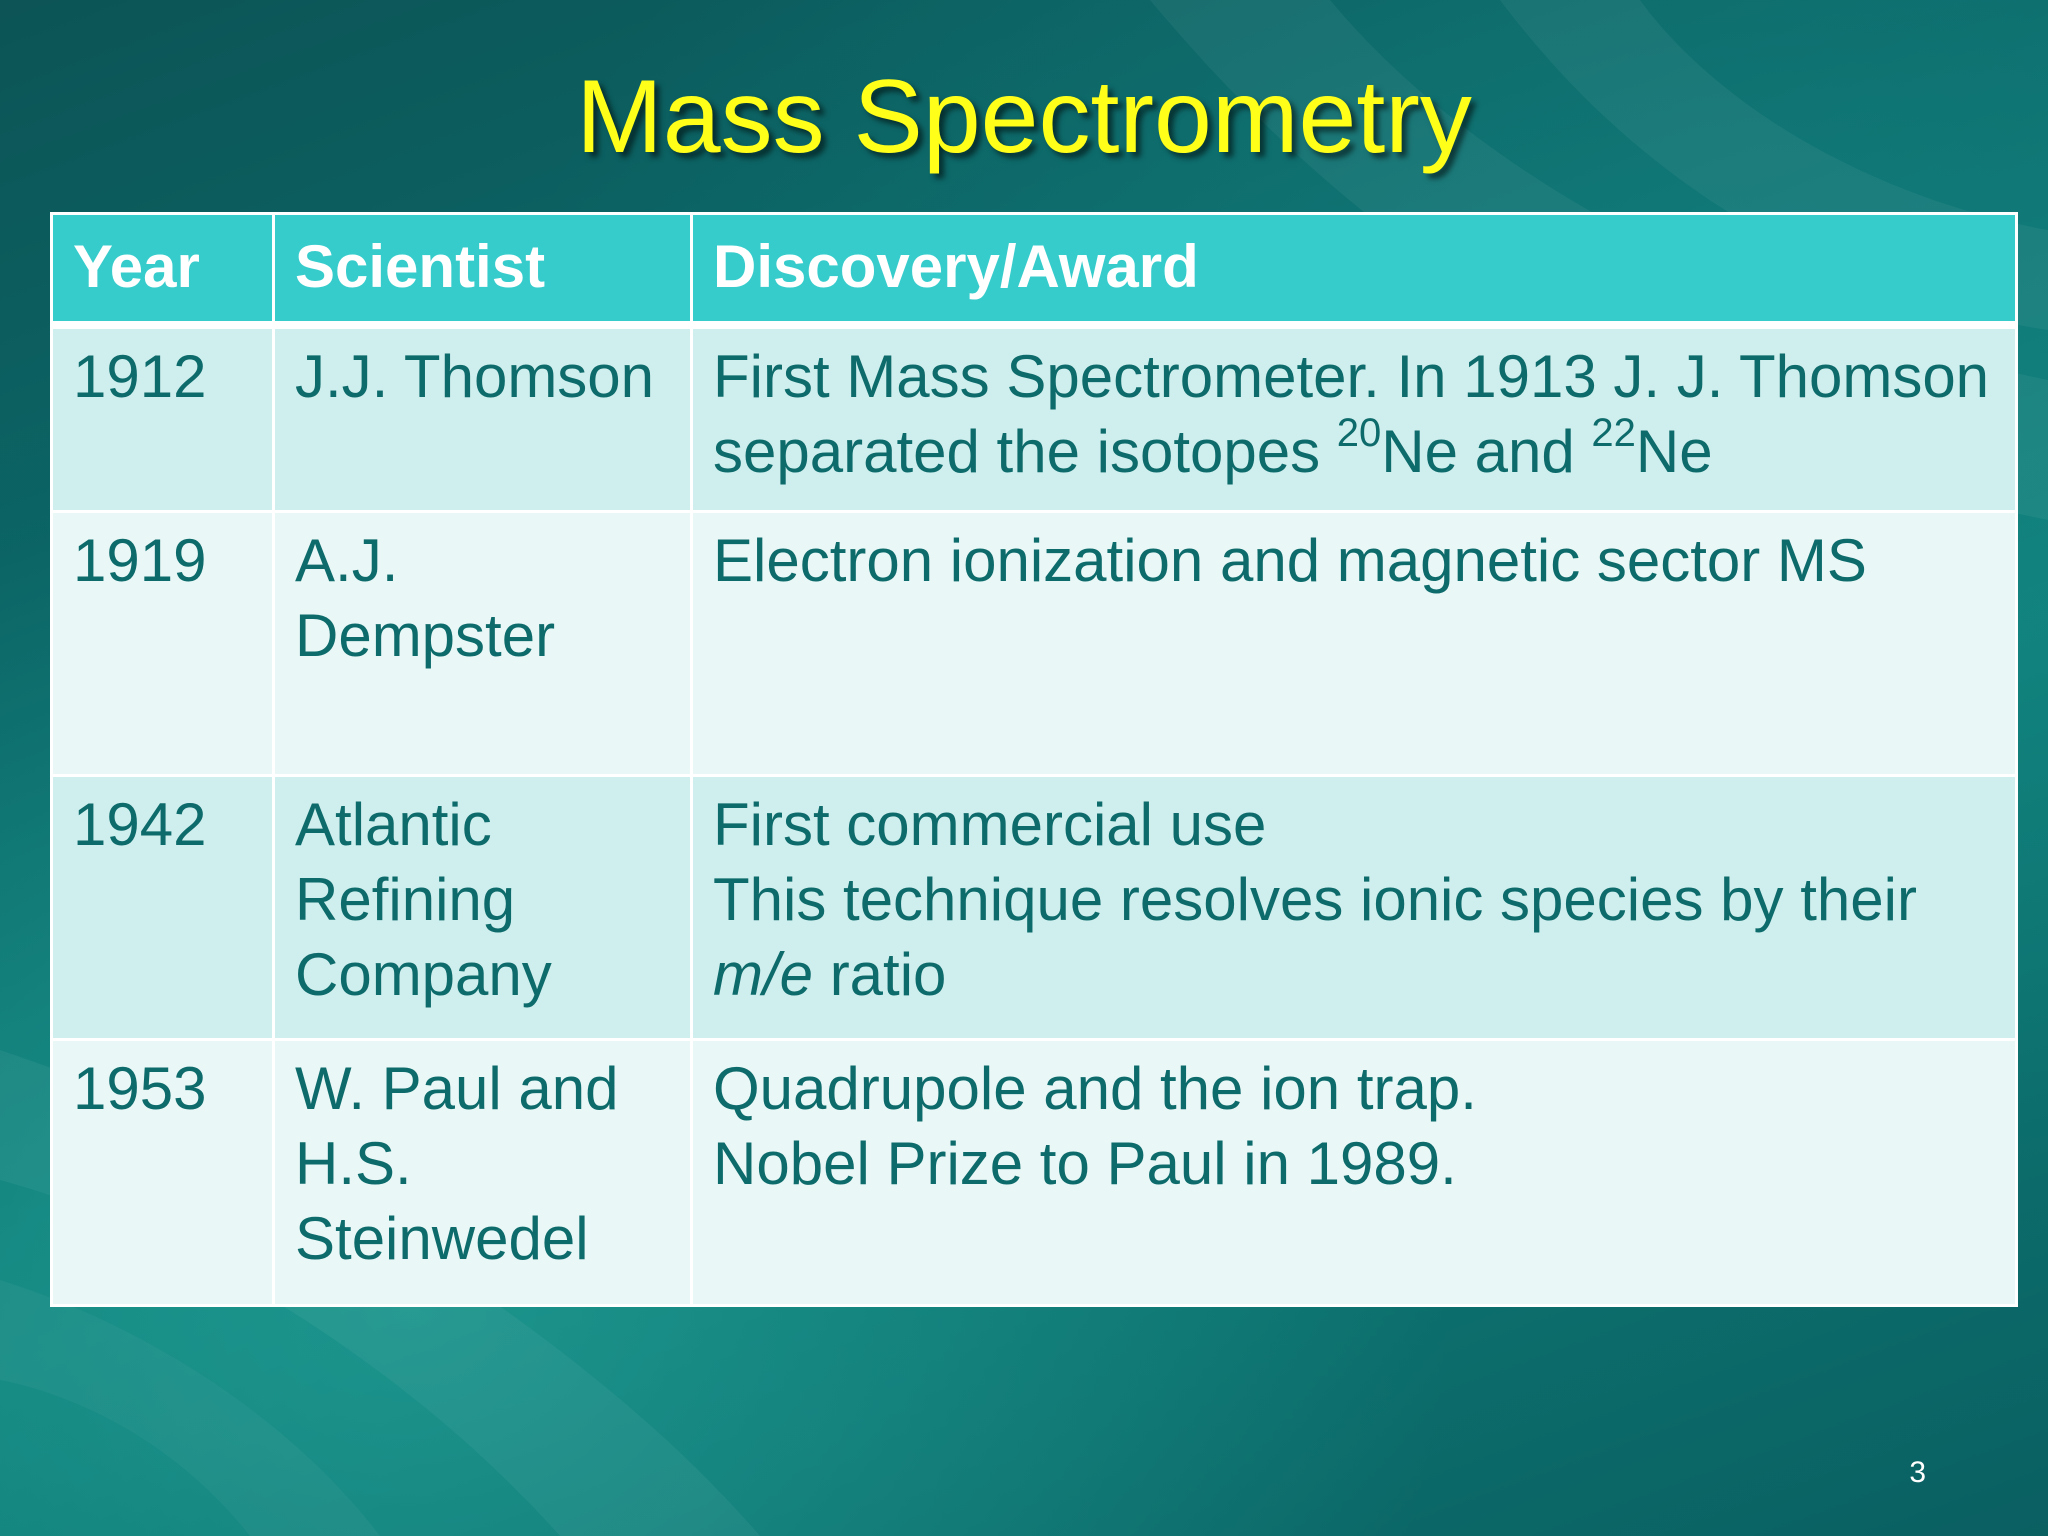 This screenshot has width=2048, height=1536. I want to click on cell-year: 1912, so click(162, 418).